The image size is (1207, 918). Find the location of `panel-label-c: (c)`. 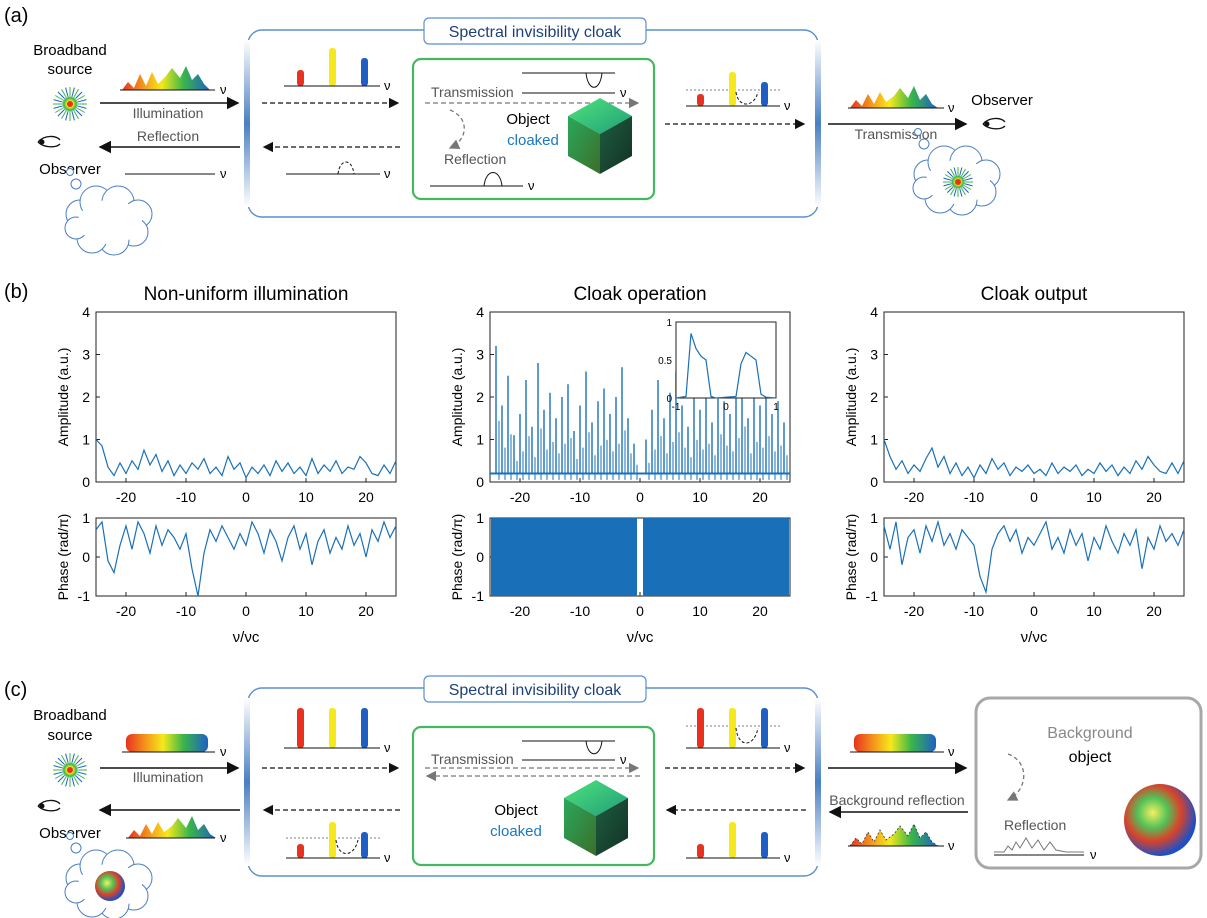

panel-label-c: (c) is located at coordinates (15, 690).